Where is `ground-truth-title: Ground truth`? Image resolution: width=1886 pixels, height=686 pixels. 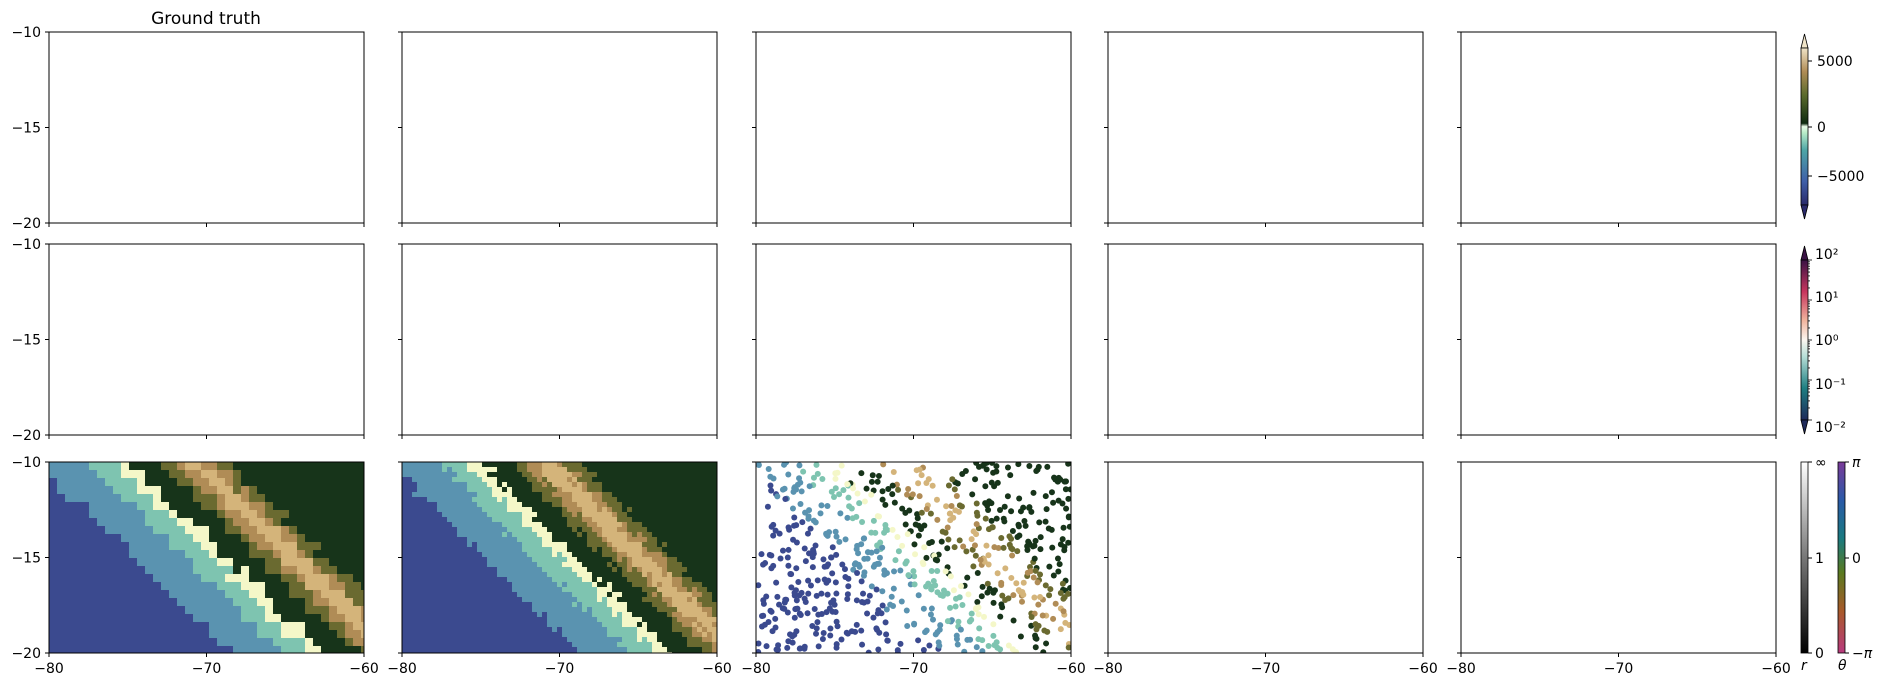
ground-truth-title: Ground truth is located at coordinates (206, 19).